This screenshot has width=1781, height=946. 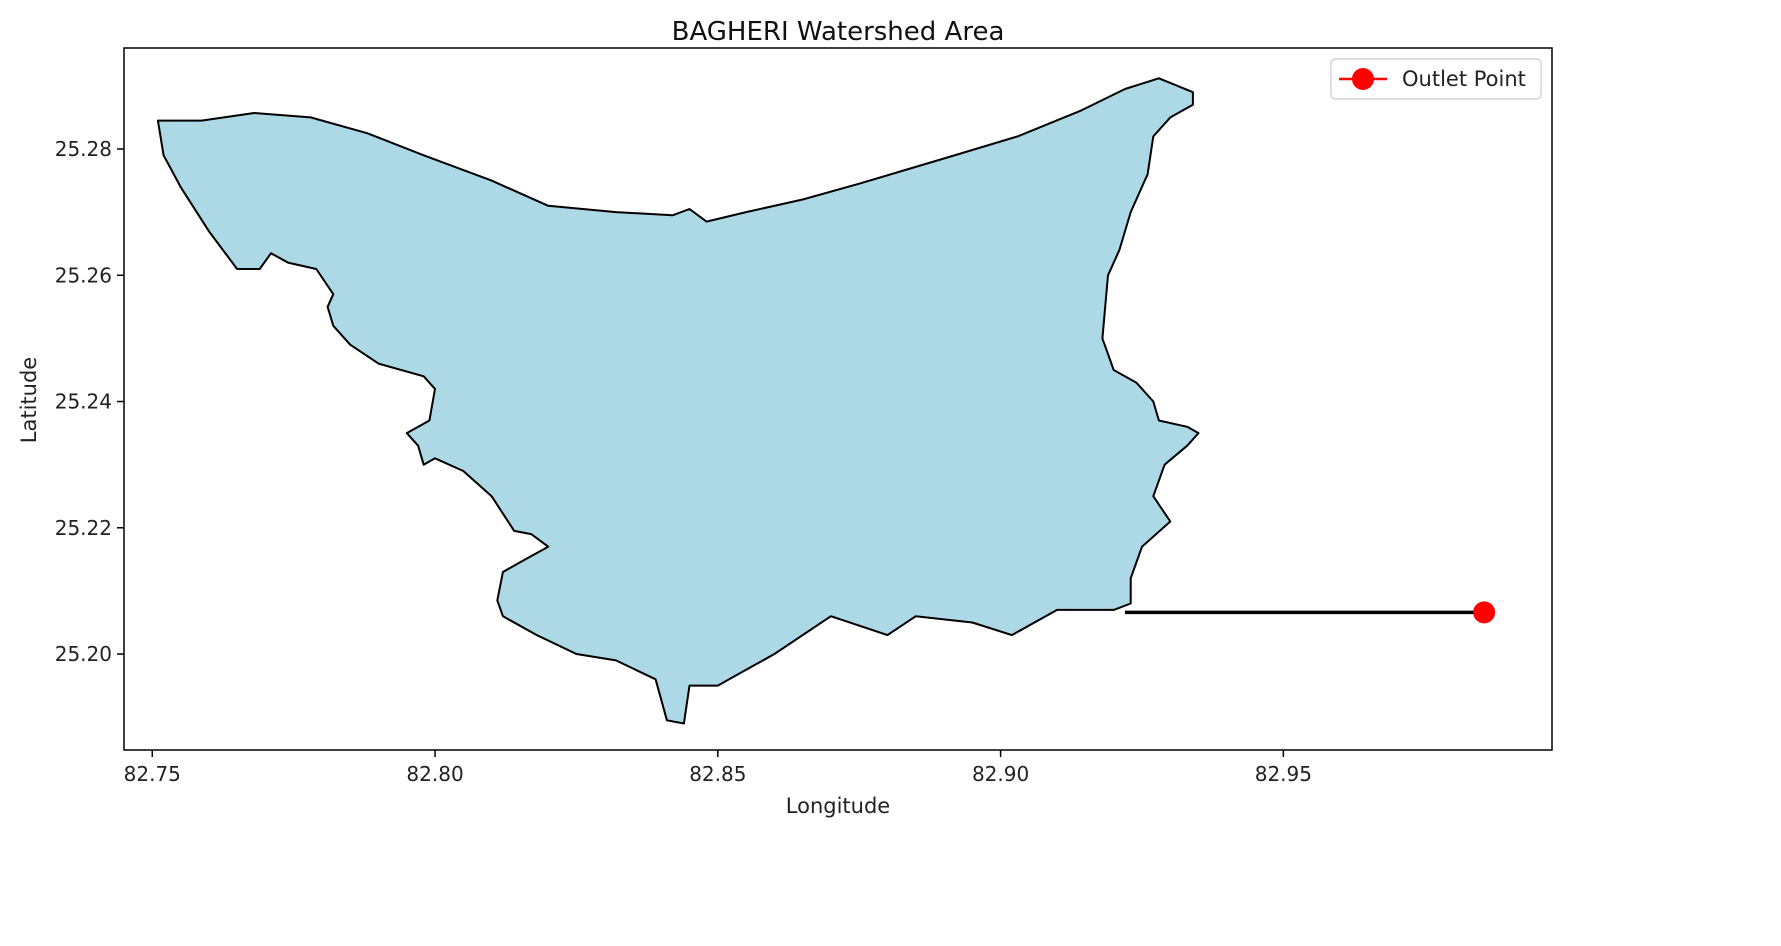 I want to click on x-axis: 82.75 82.80 82.85 82.90 82.95, so click(x=718, y=768).